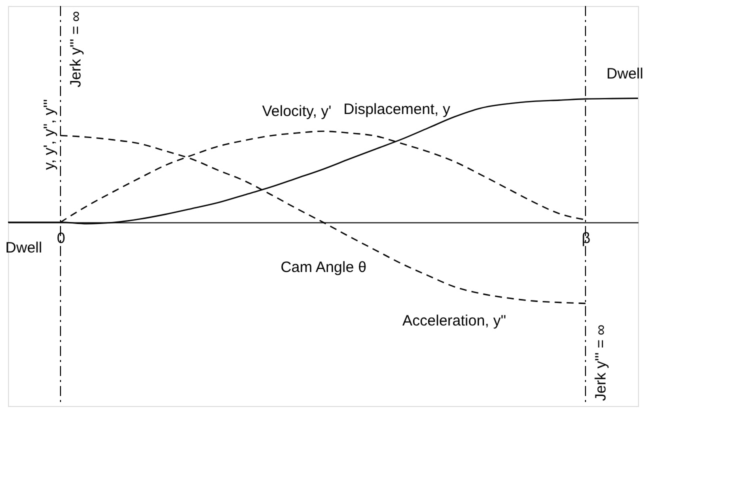 Image resolution: width=729 pixels, height=488 pixels. What do you see at coordinates (586, 238) in the screenshot?
I see `x-tick-label: β` at bounding box center [586, 238].